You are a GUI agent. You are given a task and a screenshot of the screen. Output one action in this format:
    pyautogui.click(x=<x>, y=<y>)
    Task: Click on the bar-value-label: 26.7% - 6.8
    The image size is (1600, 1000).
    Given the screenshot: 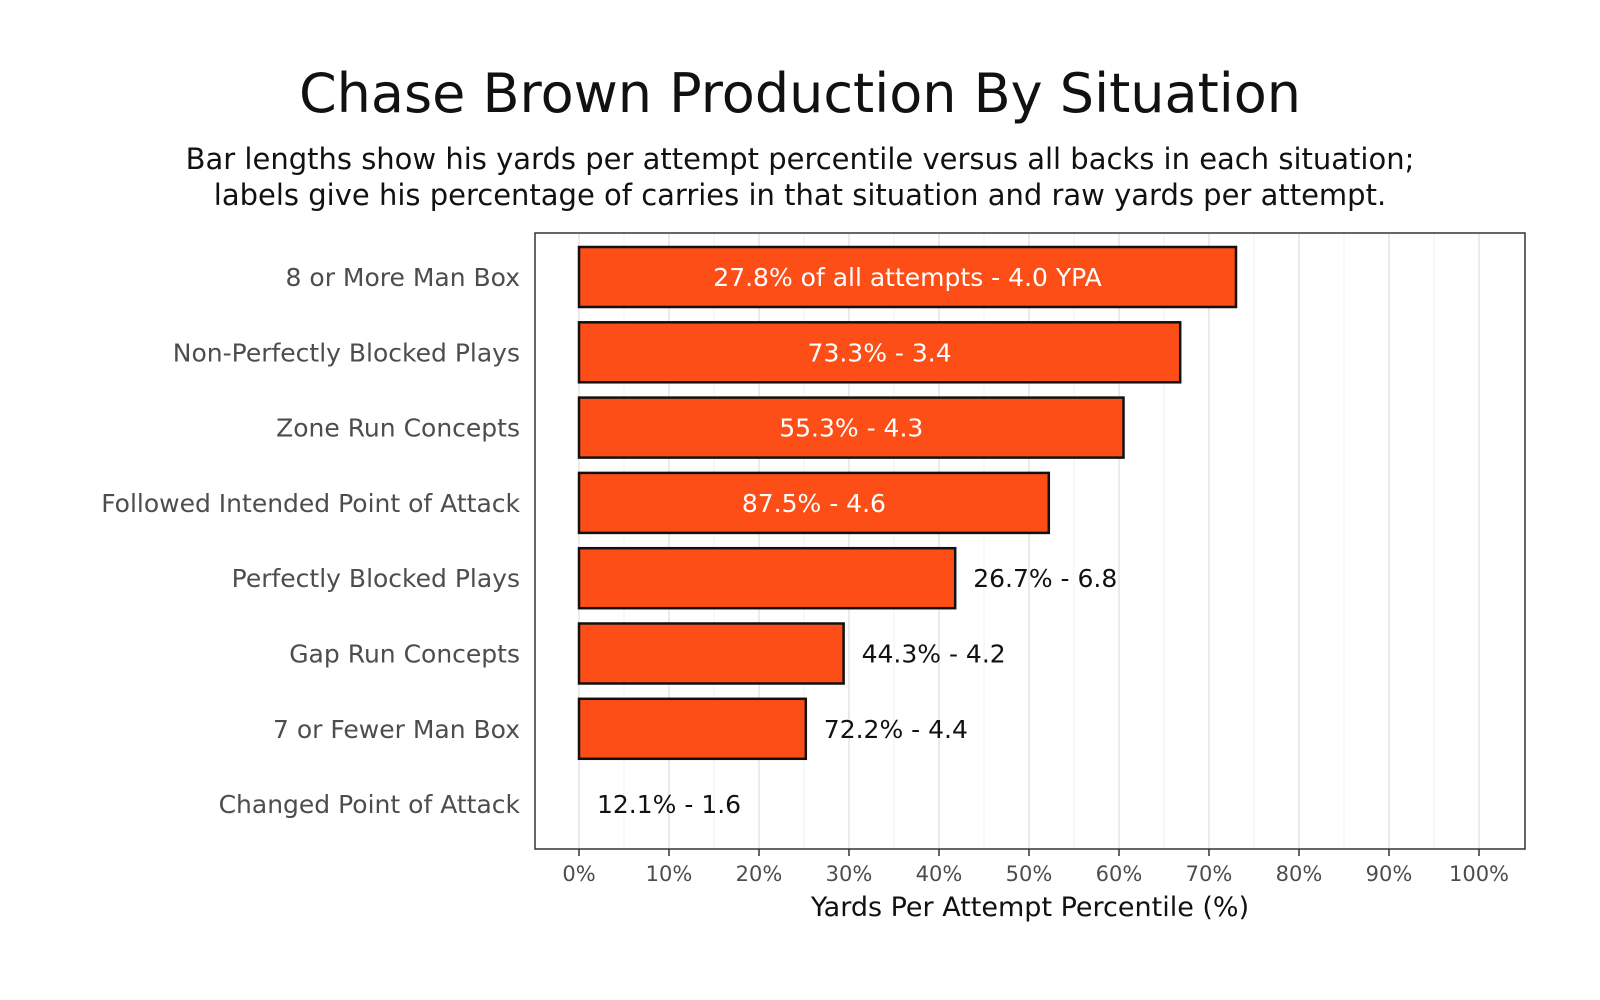 What is the action you would take?
    pyautogui.click(x=1045, y=578)
    